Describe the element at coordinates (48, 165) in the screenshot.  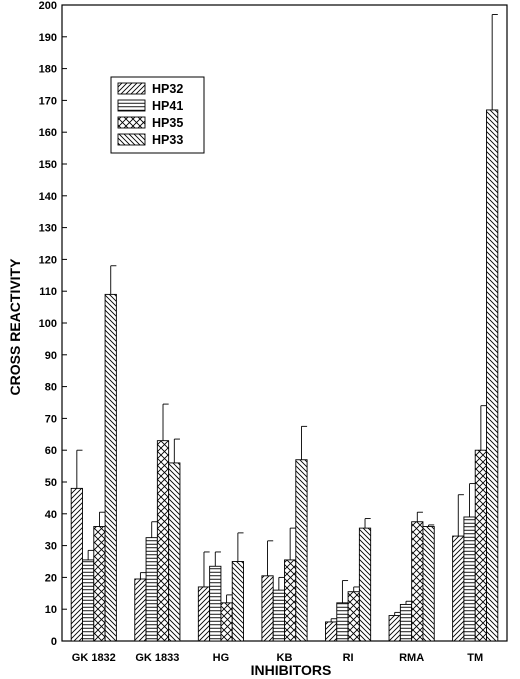
I see `y-tick-label: 150` at that location.